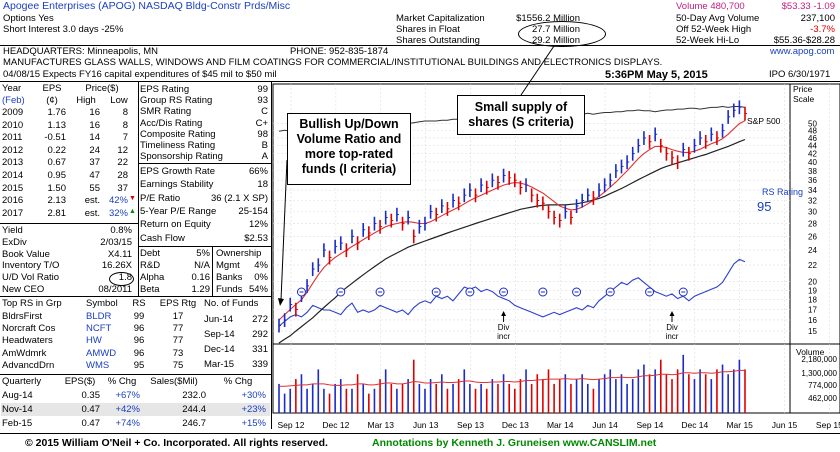 This screenshot has height=452, width=840. Describe the element at coordinates (165, 89) in the screenshot. I see `rating-label: EPS Rating` at that location.